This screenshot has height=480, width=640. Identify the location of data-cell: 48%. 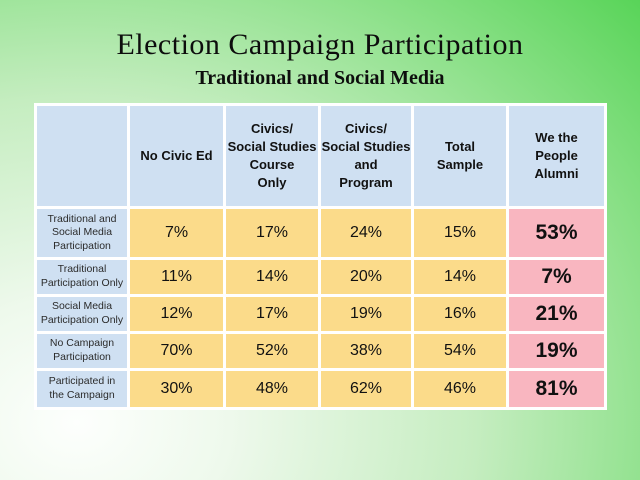
(272, 389).